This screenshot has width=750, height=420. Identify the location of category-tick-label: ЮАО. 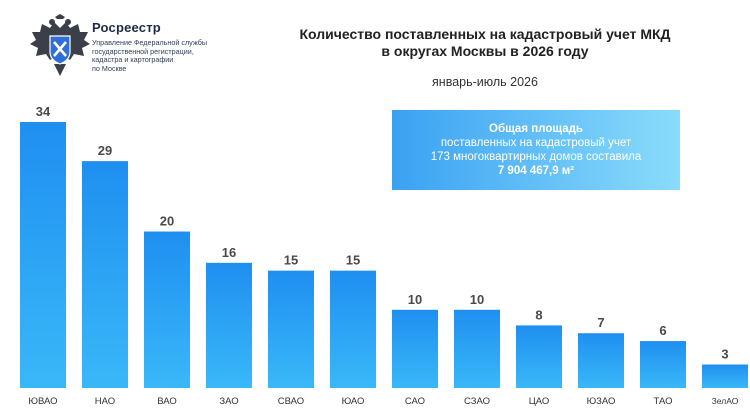
(353, 401).